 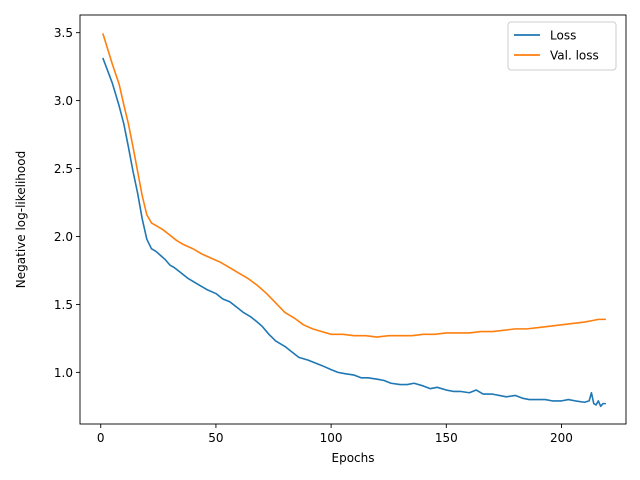 I want to click on y-tick-label: 2.0, so click(x=63, y=237).